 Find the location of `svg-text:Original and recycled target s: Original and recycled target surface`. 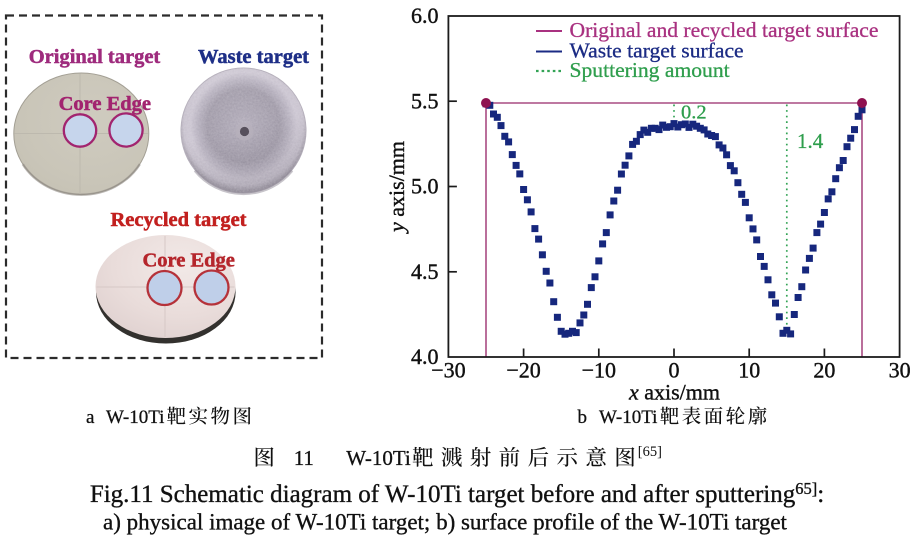

svg-text:Original and recycled target s: Original and recycled target surface is located at coordinates (724, 30).